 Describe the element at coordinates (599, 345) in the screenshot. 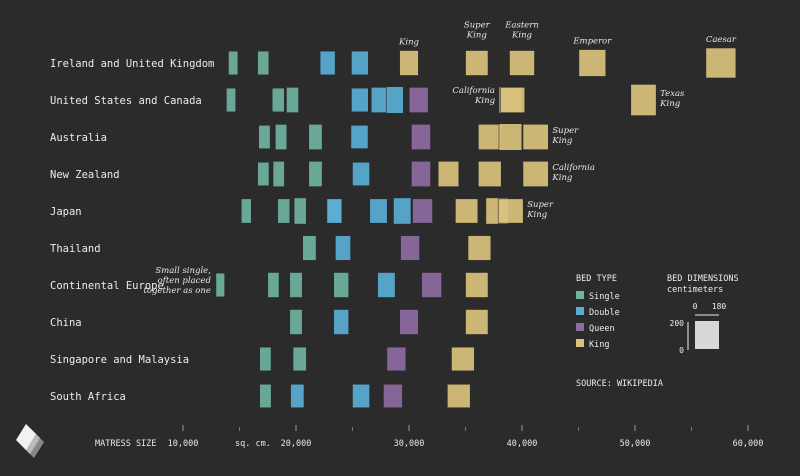

I see `legend-label: King` at that location.